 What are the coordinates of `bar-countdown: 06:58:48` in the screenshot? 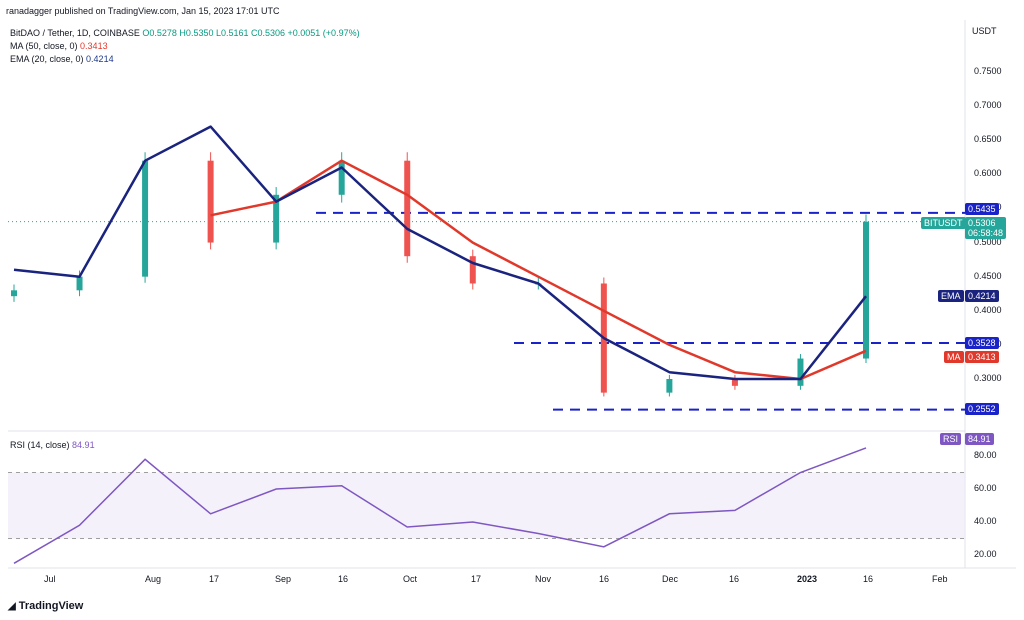 It's located at (986, 233).